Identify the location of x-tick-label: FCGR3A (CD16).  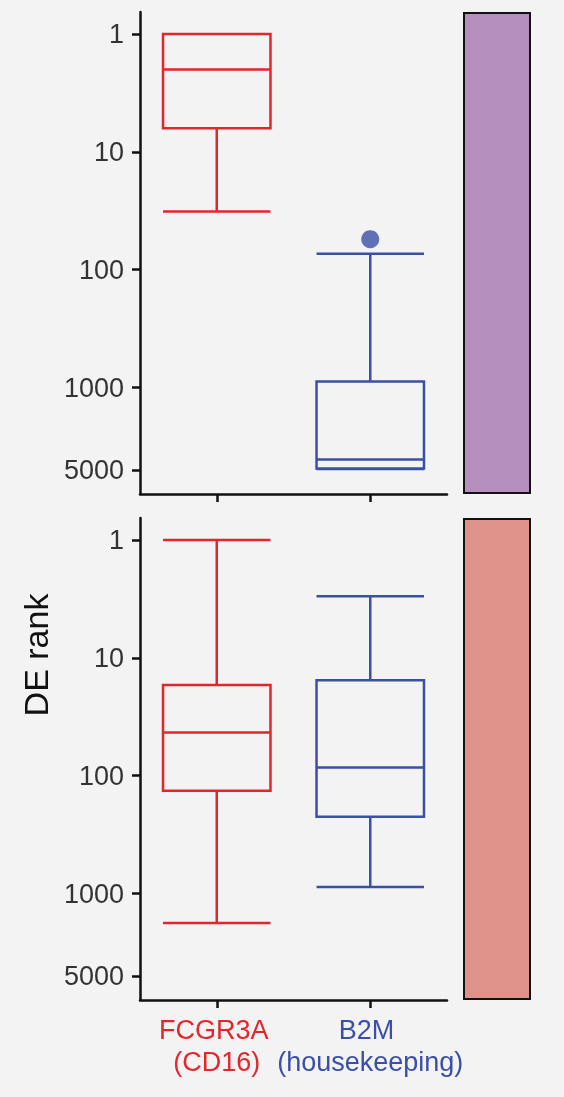
(216, 1046).